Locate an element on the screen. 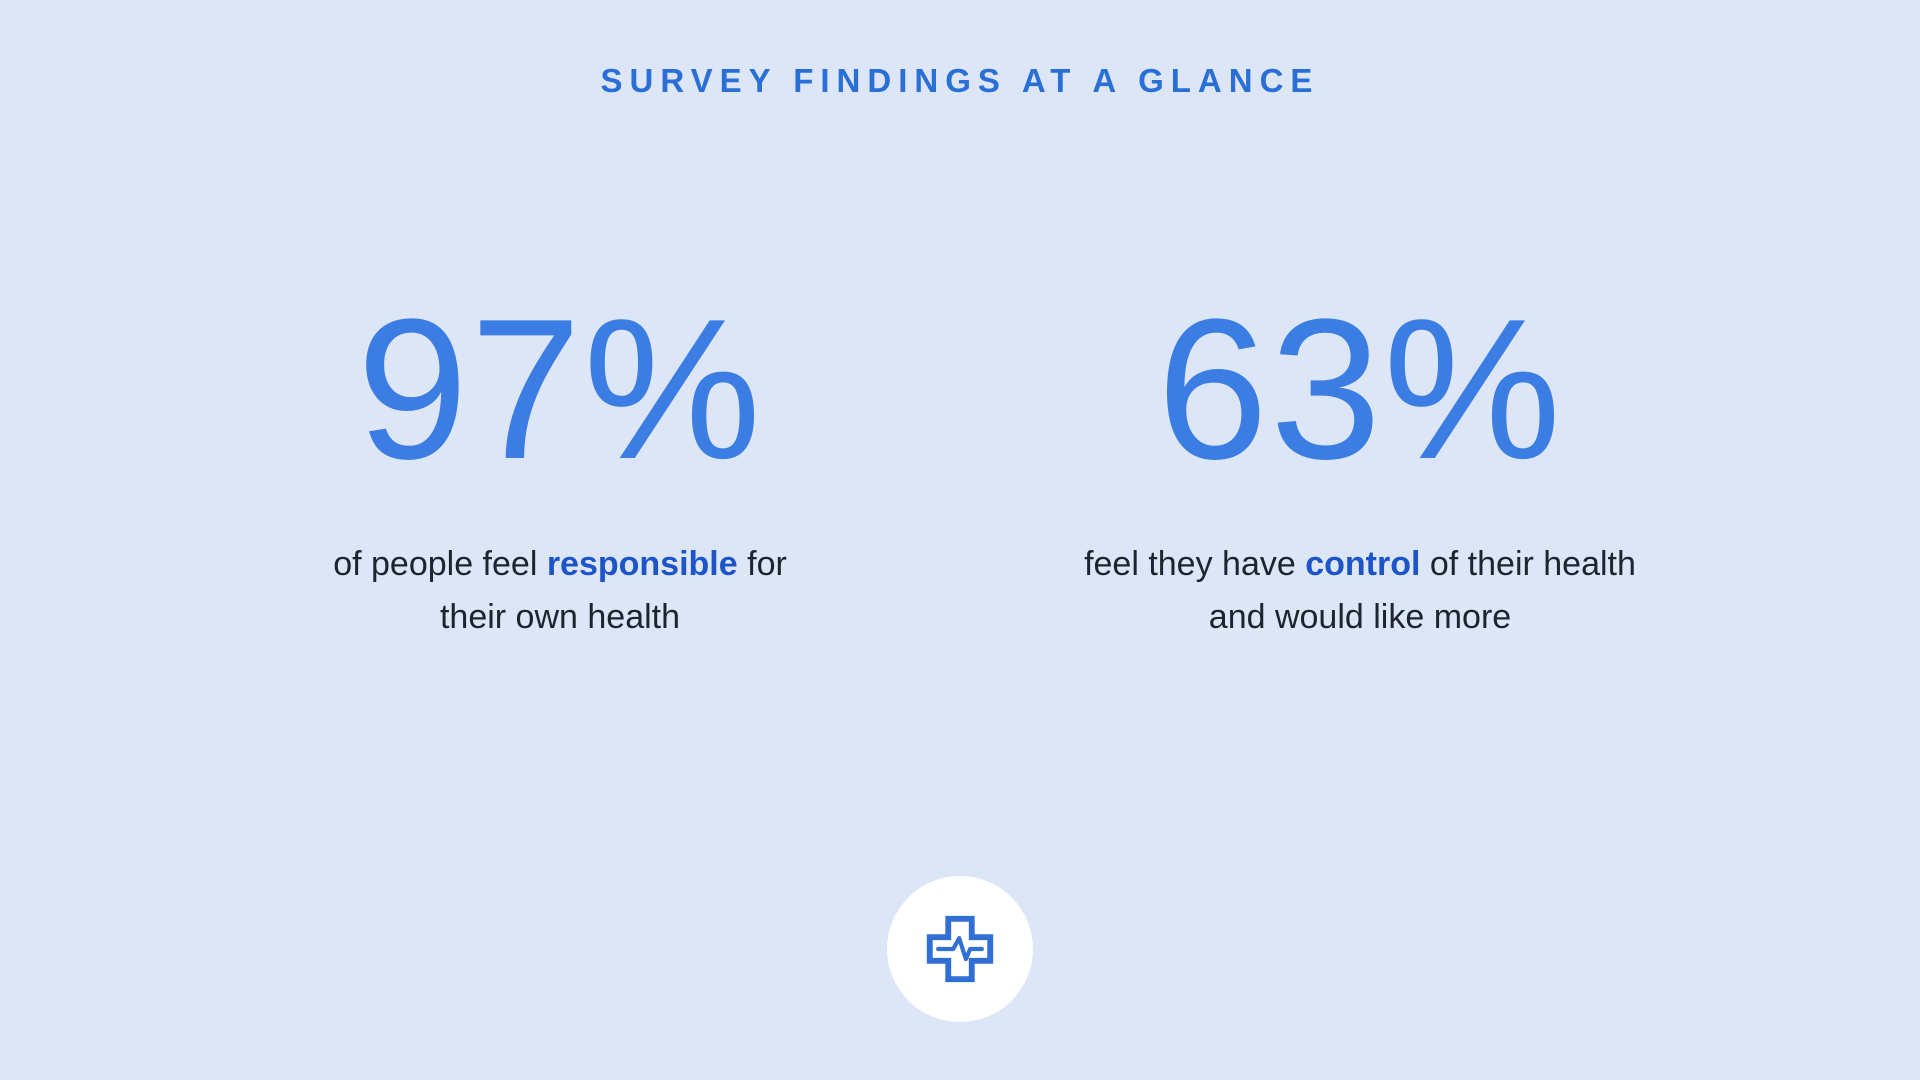 The image size is (1920, 1080). stat-value-97: 97% is located at coordinates (560, 389).